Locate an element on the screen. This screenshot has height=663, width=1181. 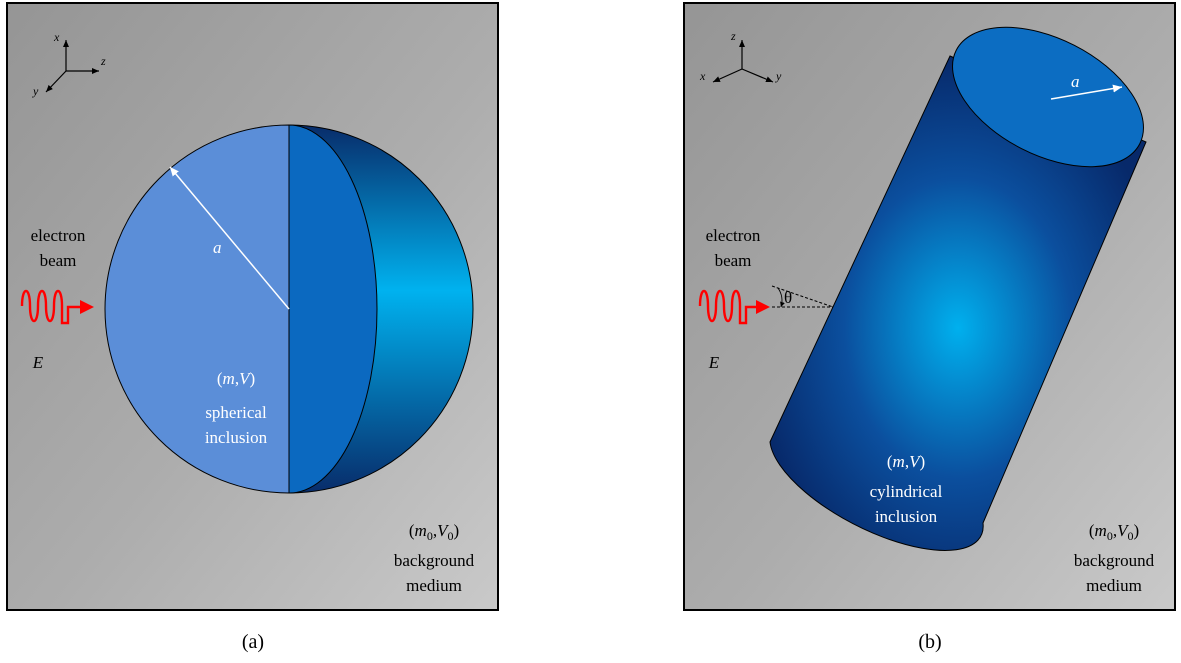
panel-b-background-params: (m0,V0) is located at coordinates (1114, 532).